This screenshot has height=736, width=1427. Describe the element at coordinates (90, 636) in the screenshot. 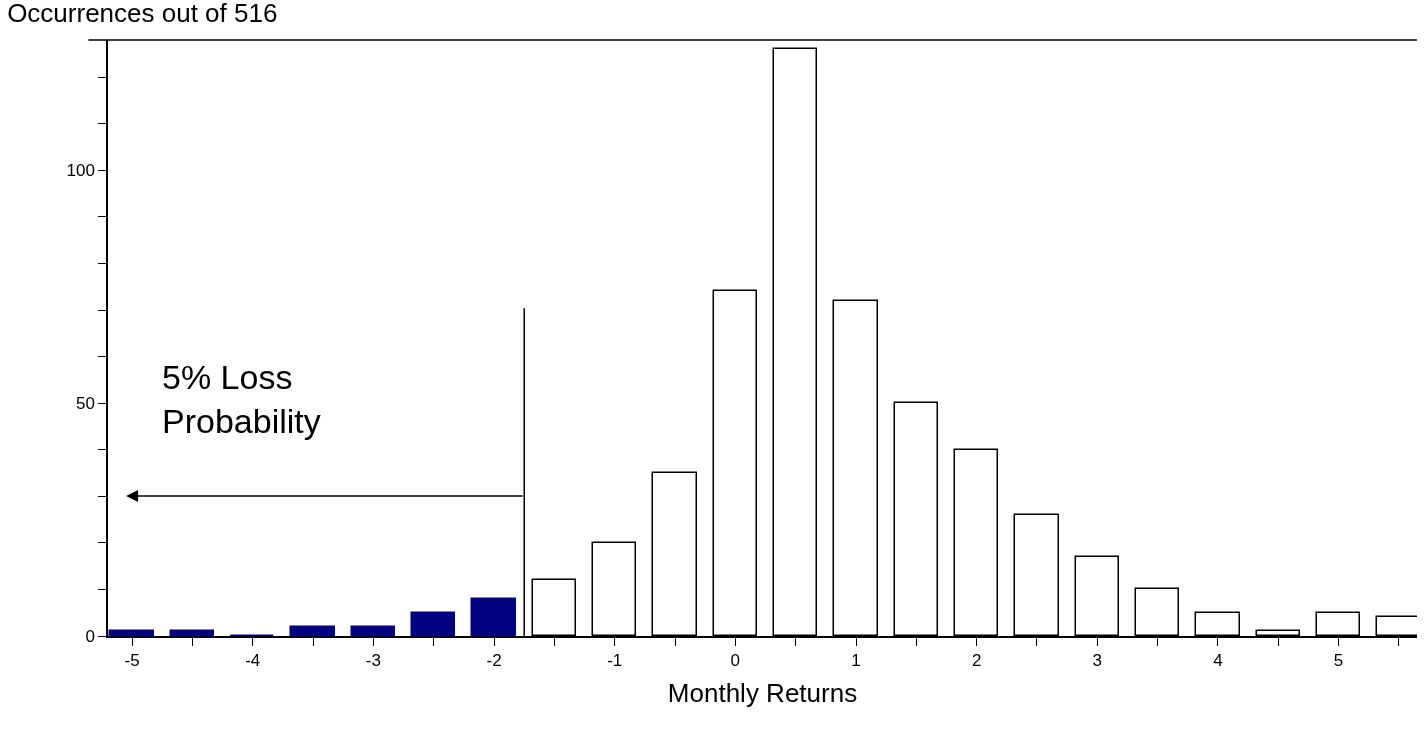

I see `y-tick-label: 0` at that location.